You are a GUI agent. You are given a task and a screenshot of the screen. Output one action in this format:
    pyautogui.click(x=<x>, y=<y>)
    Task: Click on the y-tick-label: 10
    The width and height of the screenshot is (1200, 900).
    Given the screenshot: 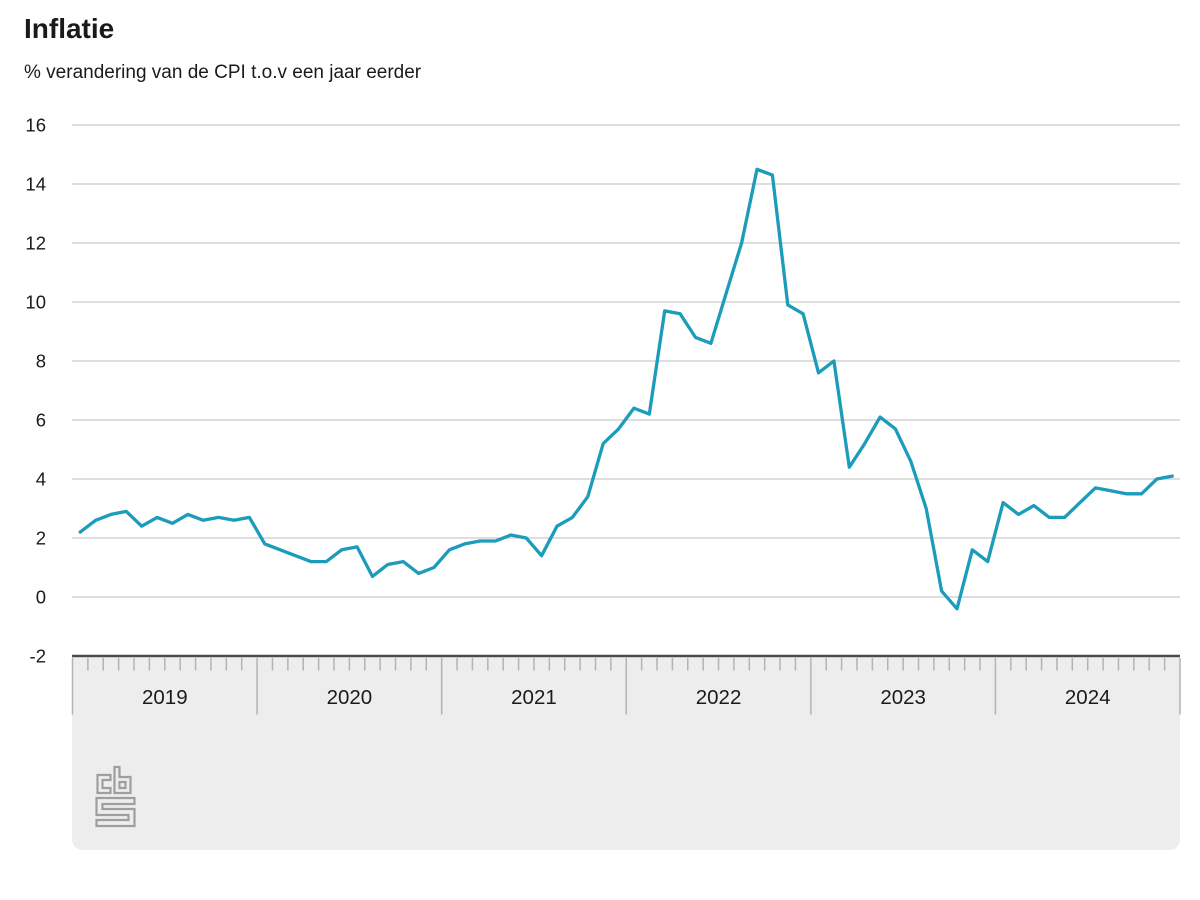 What is the action you would take?
    pyautogui.click(x=35, y=302)
    